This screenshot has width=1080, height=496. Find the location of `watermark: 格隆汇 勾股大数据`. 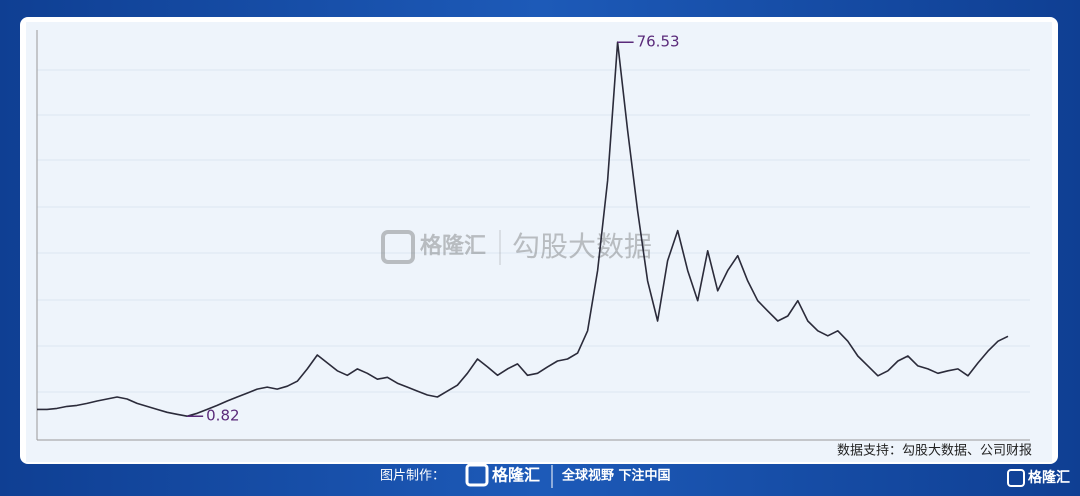

watermark: 格隆汇 勾股大数据 is located at coordinates (516, 247).